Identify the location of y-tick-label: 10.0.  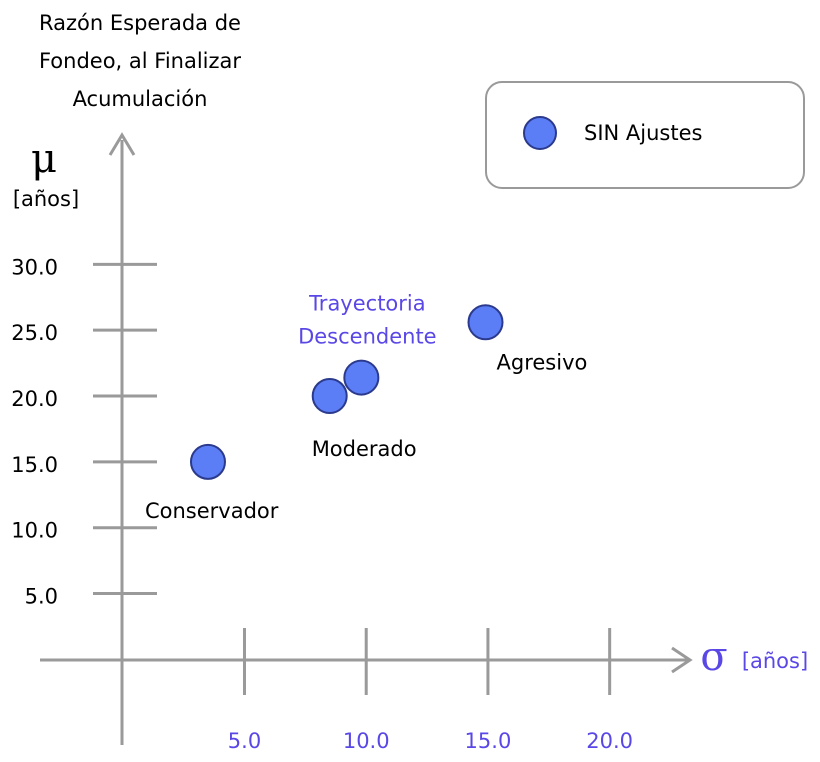
(34, 531).